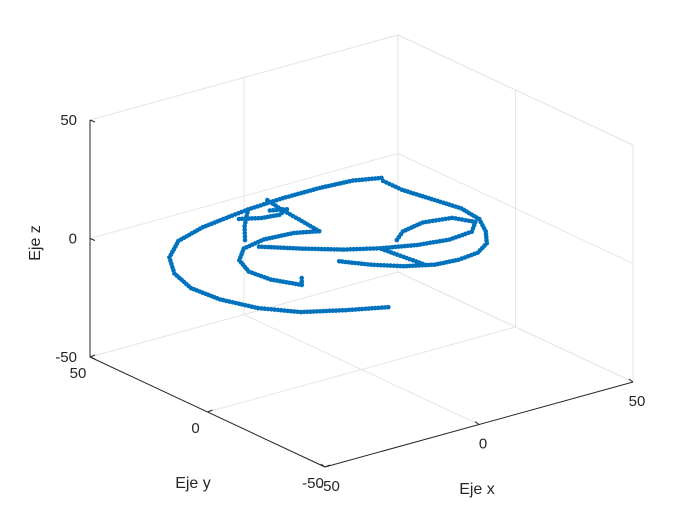 The image size is (700, 525). Describe the element at coordinates (195, 428) in the screenshot. I see `y-tick-label: 0` at that location.